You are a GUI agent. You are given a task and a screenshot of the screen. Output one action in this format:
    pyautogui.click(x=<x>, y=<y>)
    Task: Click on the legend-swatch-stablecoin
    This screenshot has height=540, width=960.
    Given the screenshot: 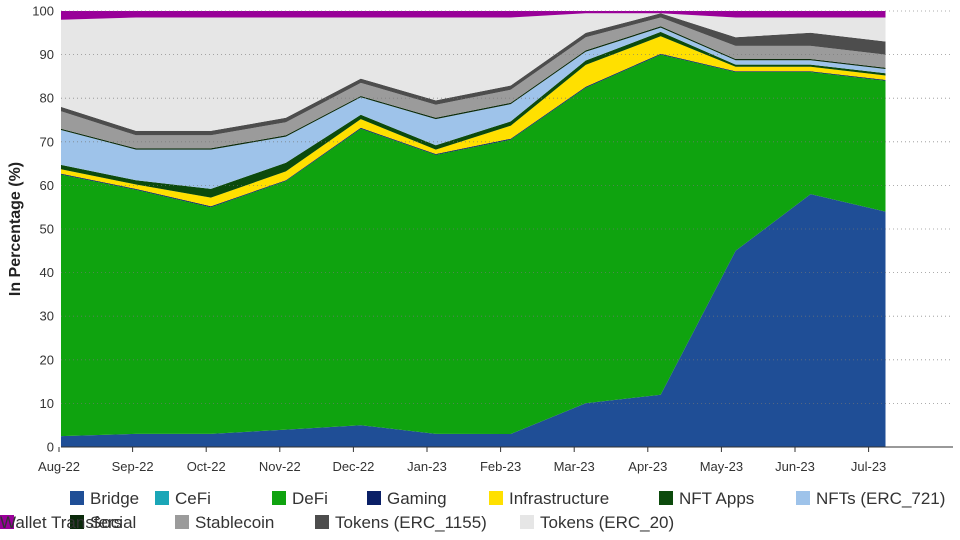 What is the action you would take?
    pyautogui.click(x=182, y=522)
    